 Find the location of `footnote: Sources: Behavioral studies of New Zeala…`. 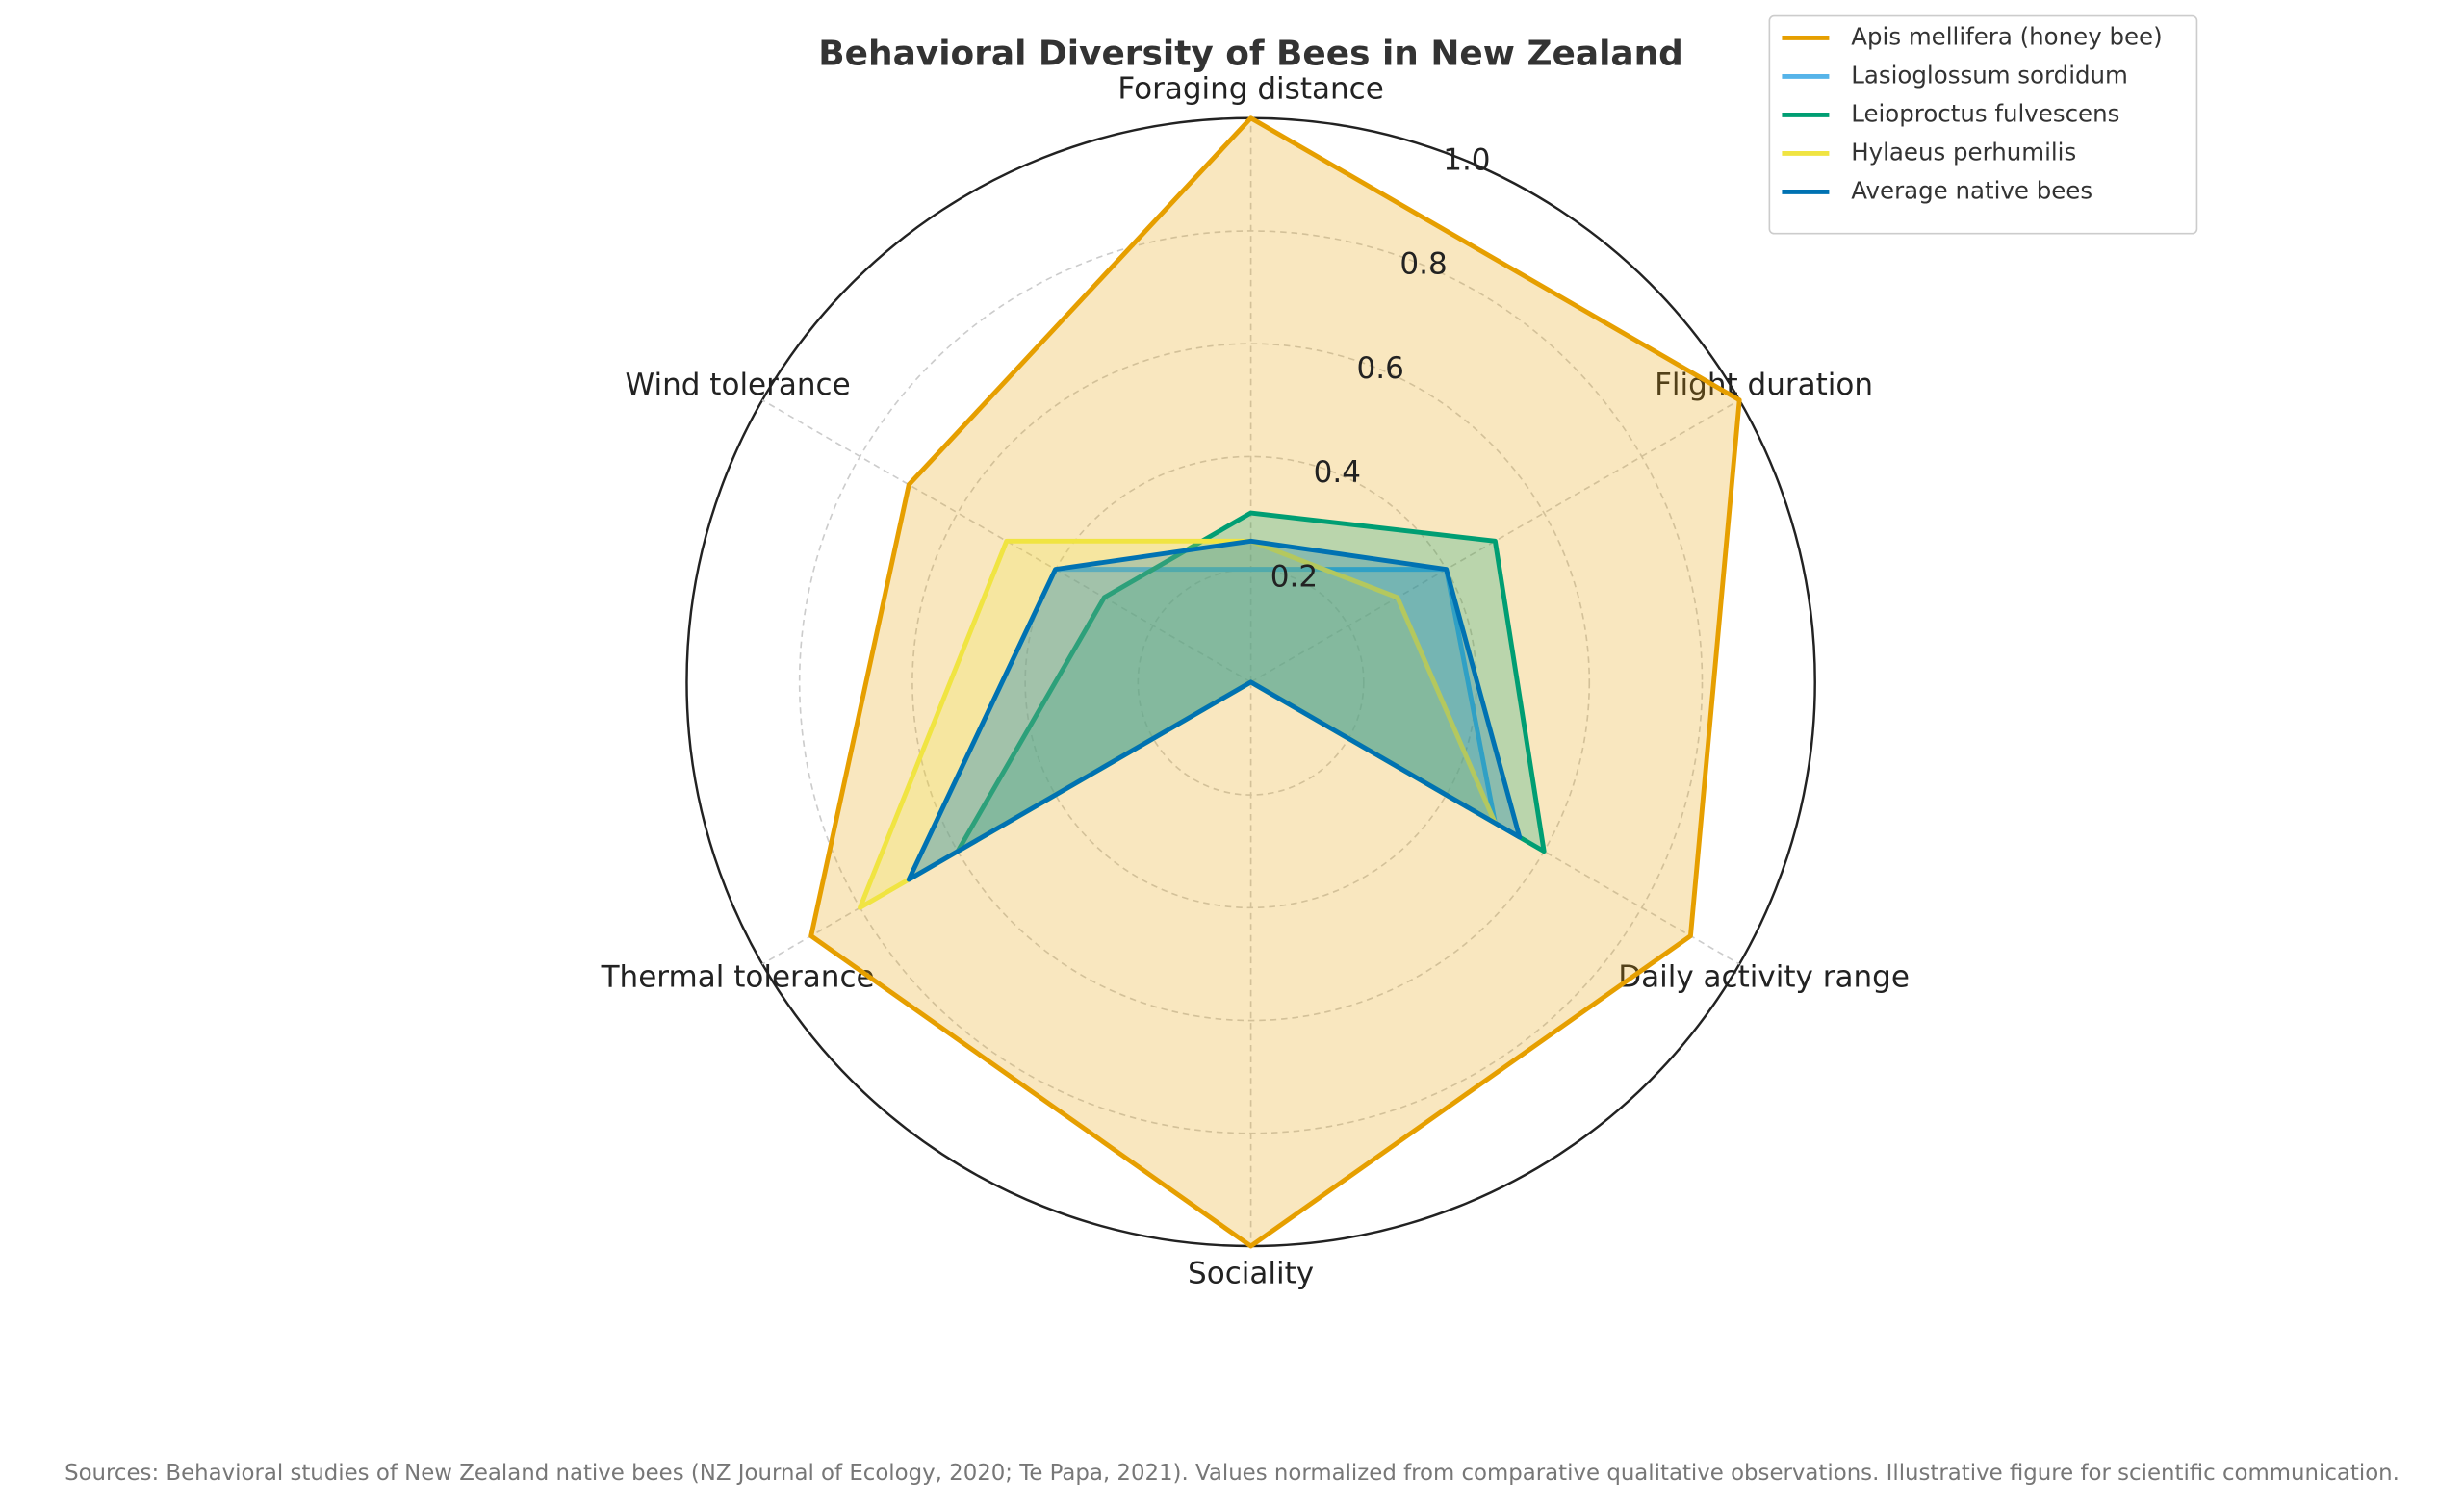

footnote: Sources: Behavioral studies of New Zeala… is located at coordinates (1232, 1474).